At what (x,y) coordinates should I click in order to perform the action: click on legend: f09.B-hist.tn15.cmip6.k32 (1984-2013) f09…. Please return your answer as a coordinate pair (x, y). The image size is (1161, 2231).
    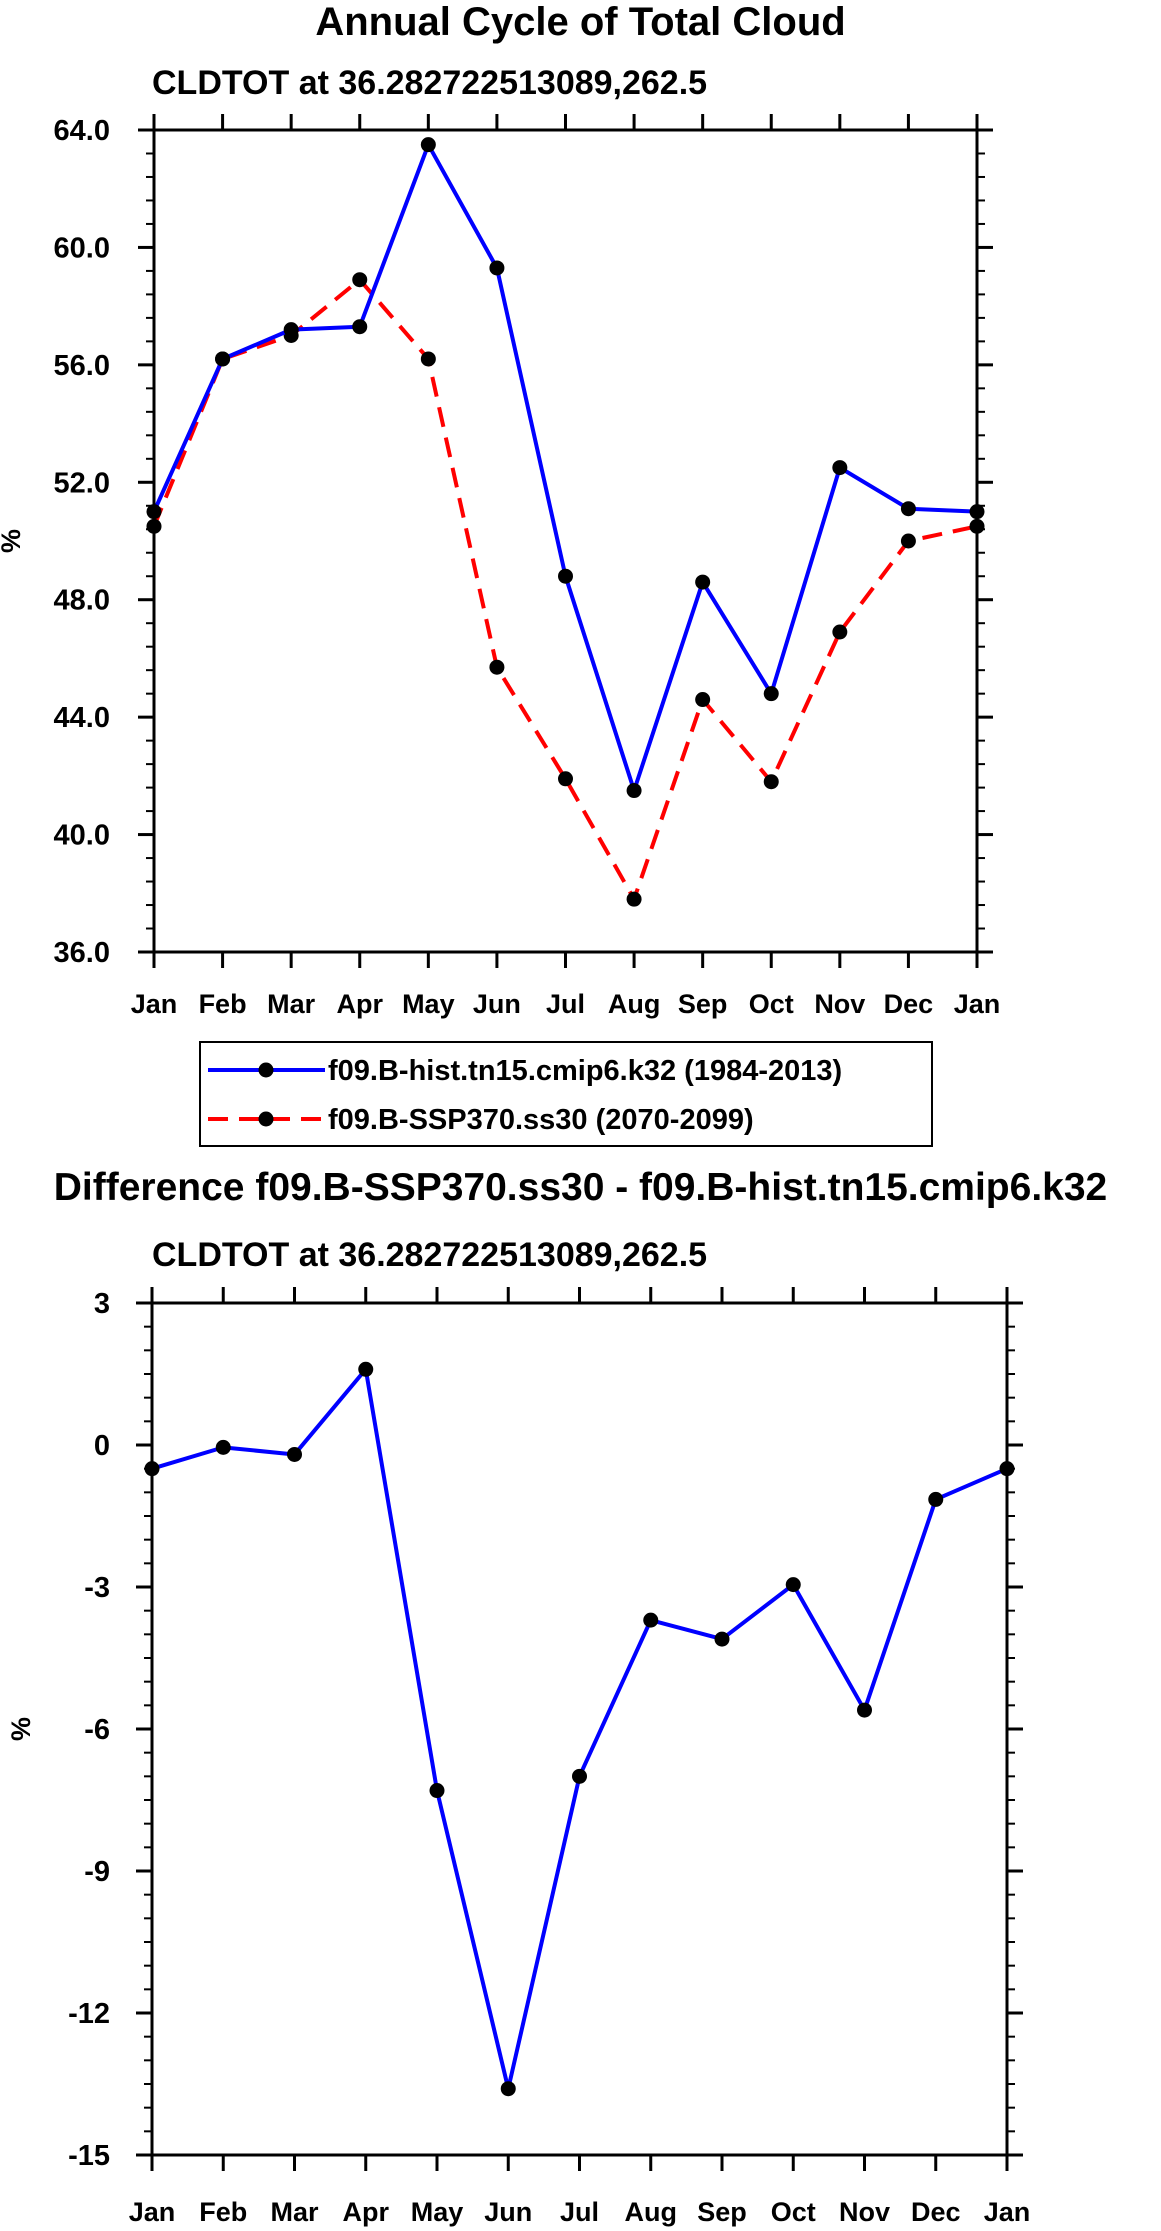
    Looking at the image, I should click on (566, 1094).